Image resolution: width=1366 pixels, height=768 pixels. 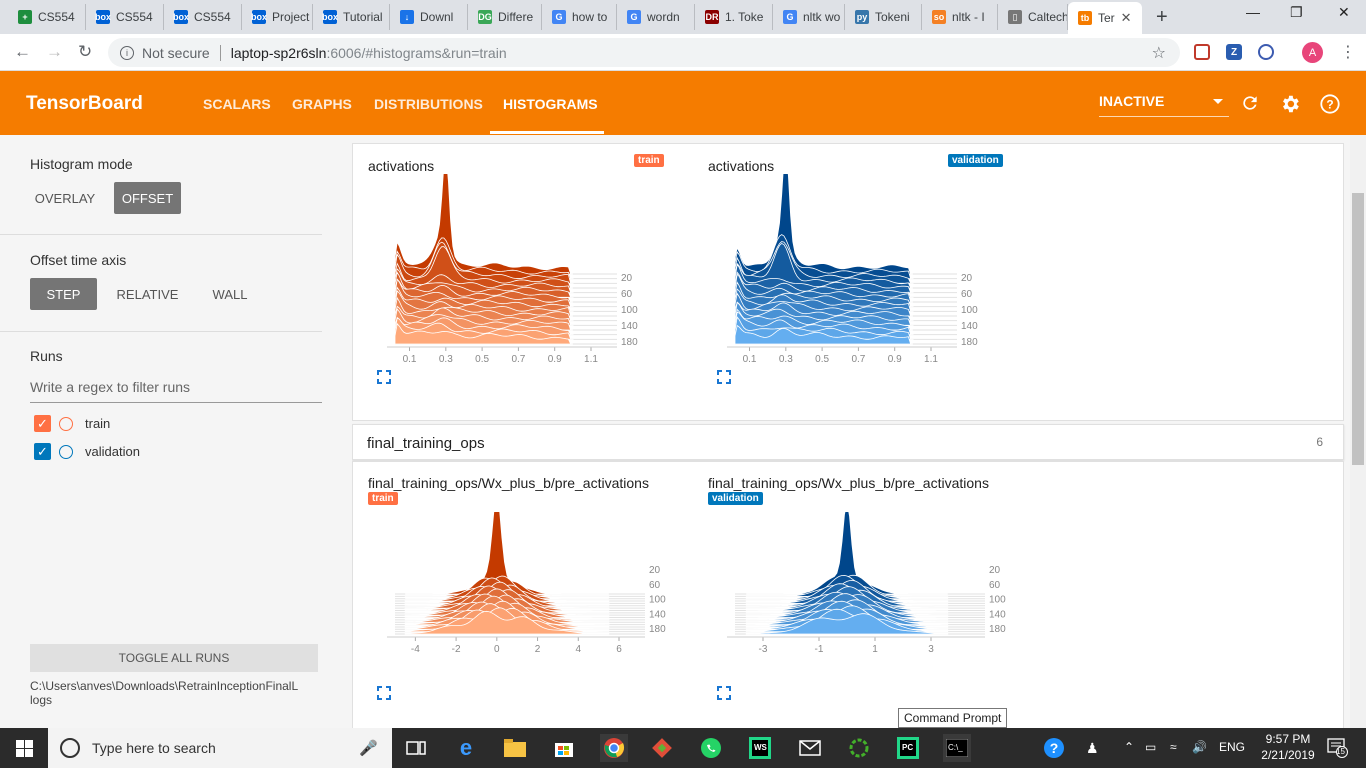 What do you see at coordinates (1348, 52) in the screenshot?
I see `chrome-menu-icon: ⋮` at bounding box center [1348, 52].